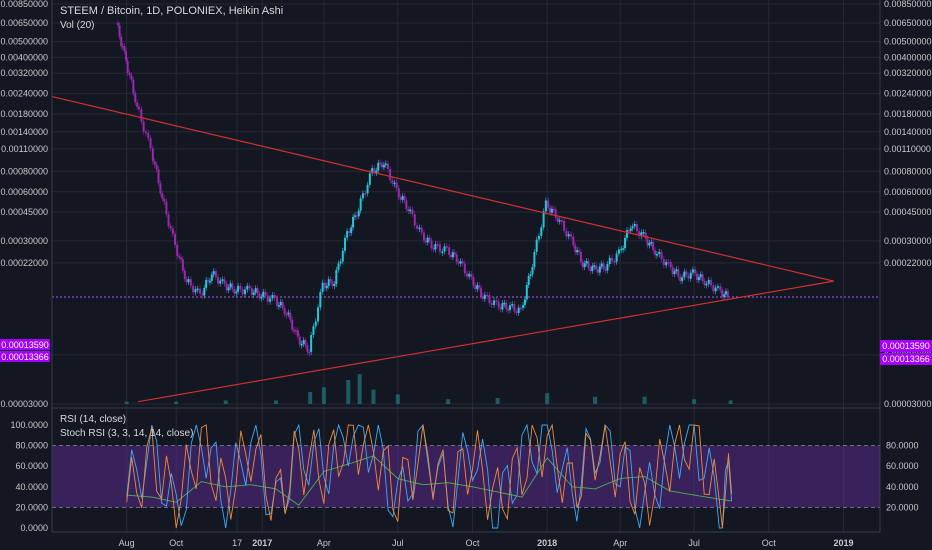 Image resolution: width=932 pixels, height=550 pixels. Describe the element at coordinates (24, 23) in the screenshot. I see `y-tick-label-left: 0.00650000` at that location.